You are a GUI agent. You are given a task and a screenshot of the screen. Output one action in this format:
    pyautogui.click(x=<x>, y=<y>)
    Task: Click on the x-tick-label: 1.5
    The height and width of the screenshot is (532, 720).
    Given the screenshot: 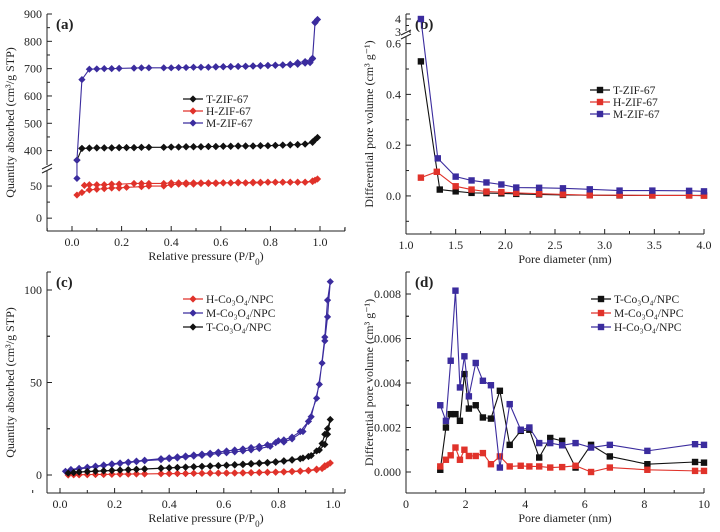 What is the action you would take?
    pyautogui.click(x=455, y=245)
    